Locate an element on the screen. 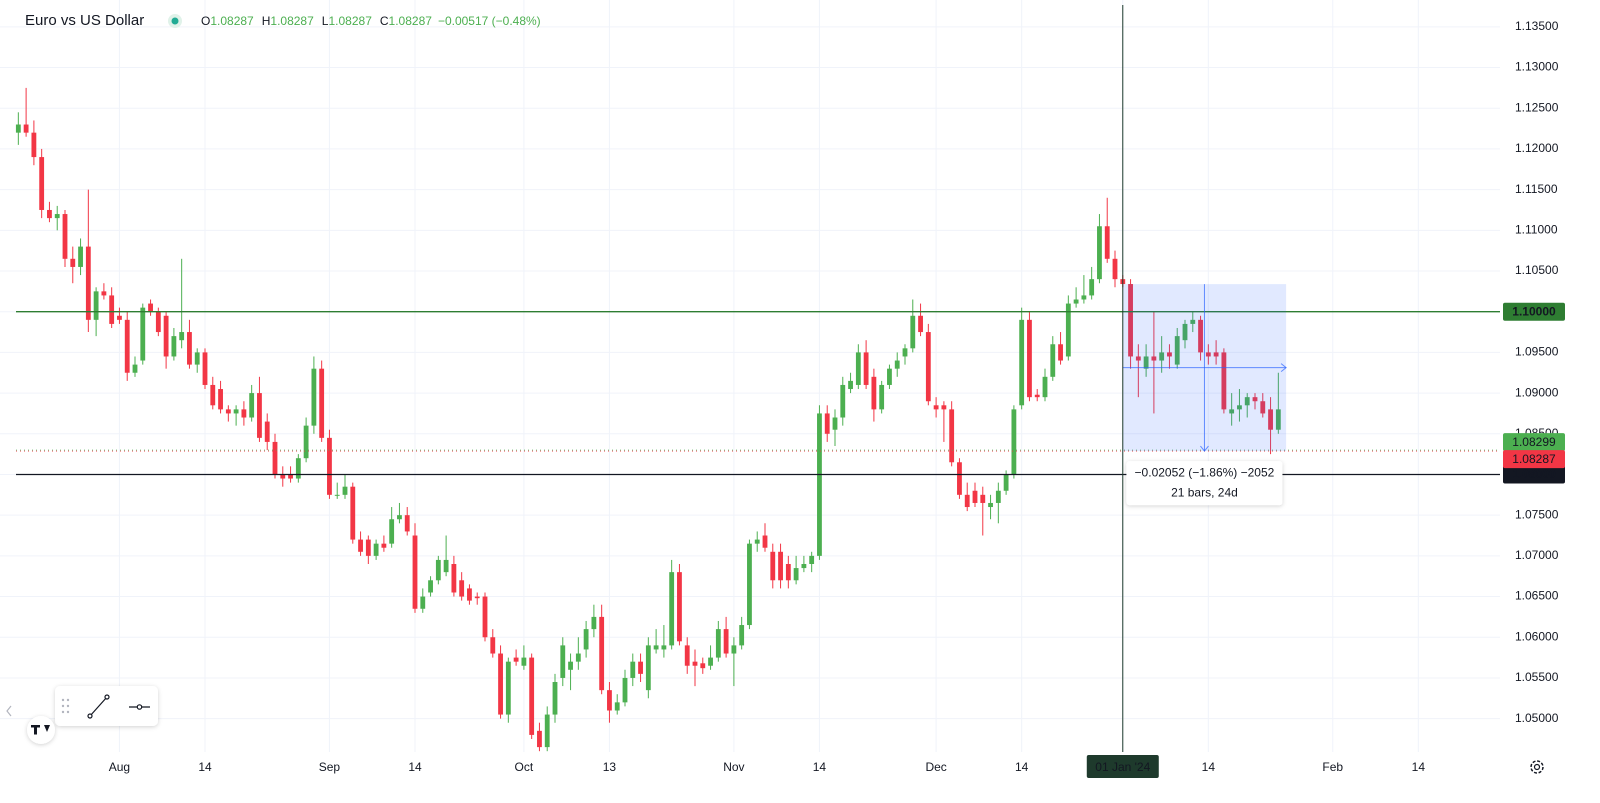  horizontal-line-tool is located at coordinates (139, 707).